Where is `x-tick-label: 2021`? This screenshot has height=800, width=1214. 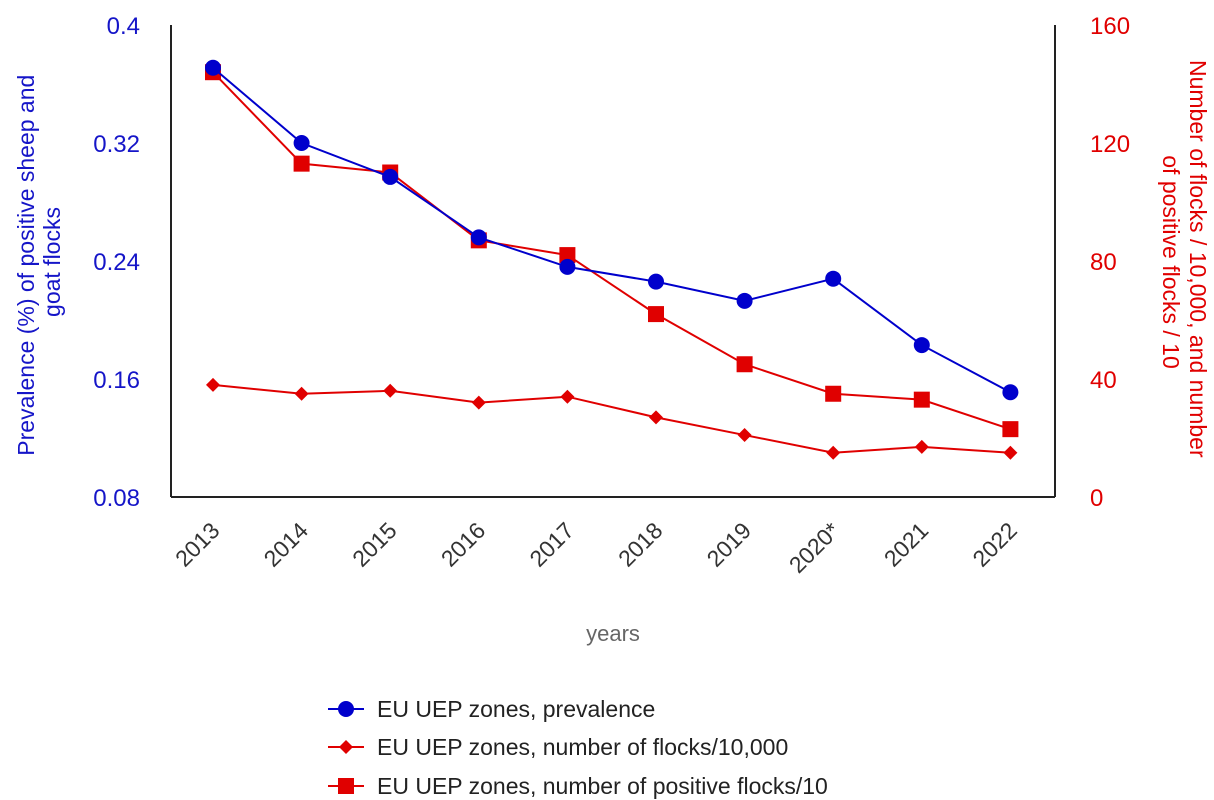
x-tick-label: 2021 is located at coordinates (906, 544).